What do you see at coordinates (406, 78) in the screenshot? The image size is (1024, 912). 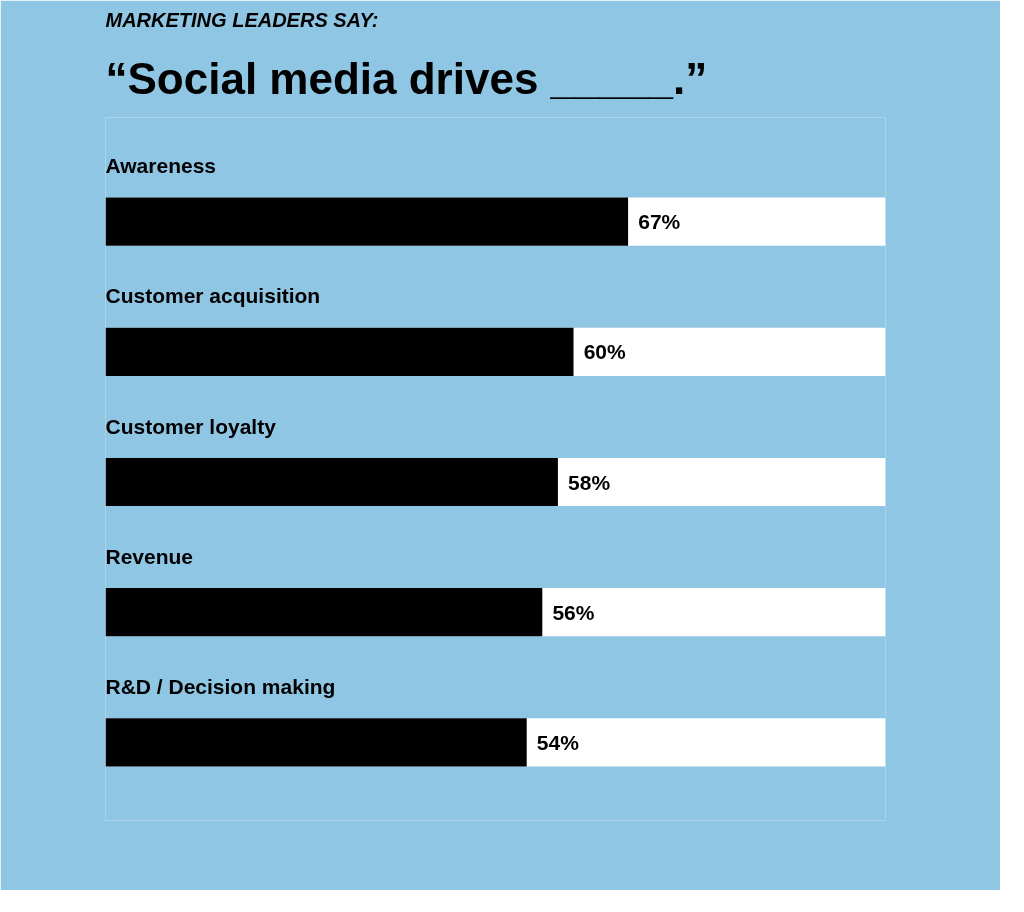 I see `chart-subtitle: “Social media drives _____.”` at bounding box center [406, 78].